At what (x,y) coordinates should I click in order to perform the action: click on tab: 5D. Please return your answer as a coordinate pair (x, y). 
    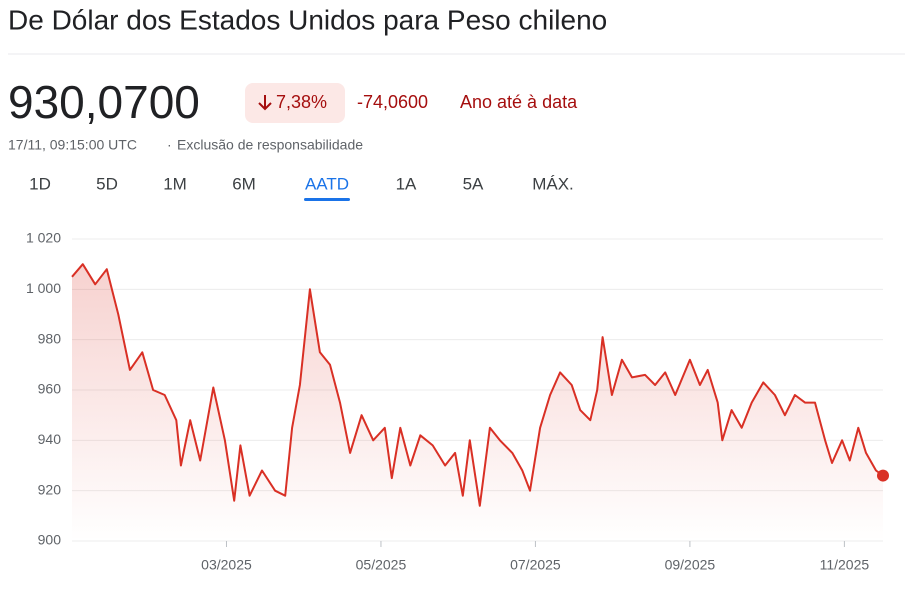
    Looking at the image, I should click on (107, 183).